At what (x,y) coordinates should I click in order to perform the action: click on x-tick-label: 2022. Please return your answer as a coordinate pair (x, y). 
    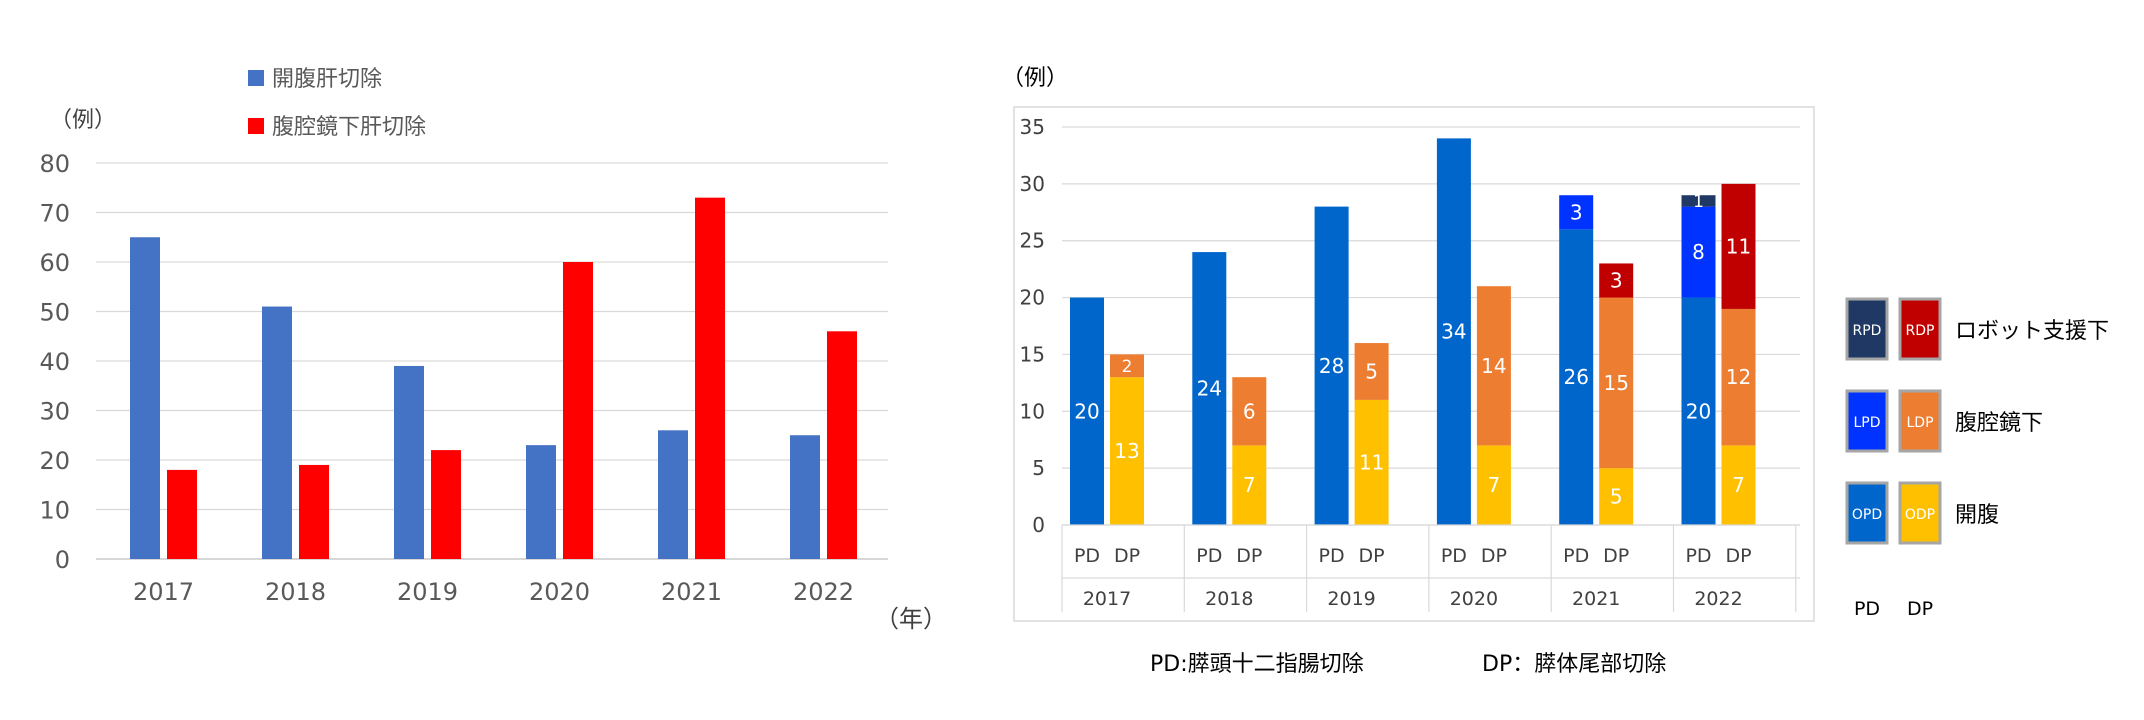
    Looking at the image, I should click on (1718, 599).